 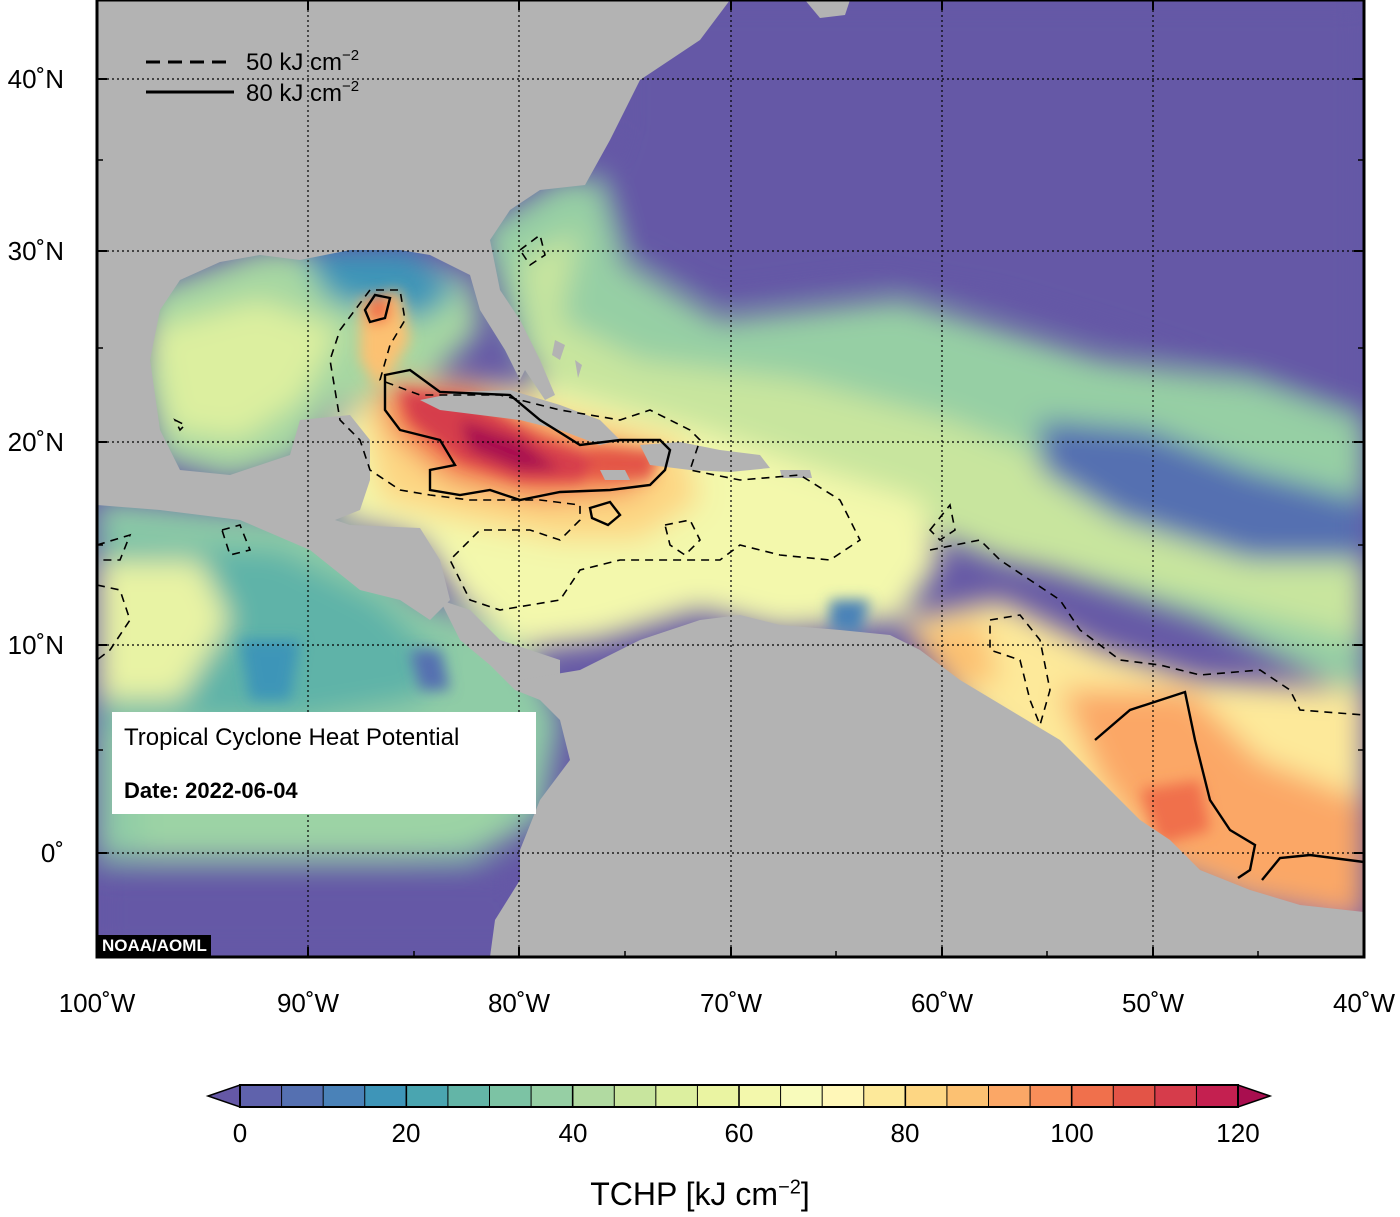 I want to click on colorbar-tick-label: 100, so click(x=1071, y=1133).